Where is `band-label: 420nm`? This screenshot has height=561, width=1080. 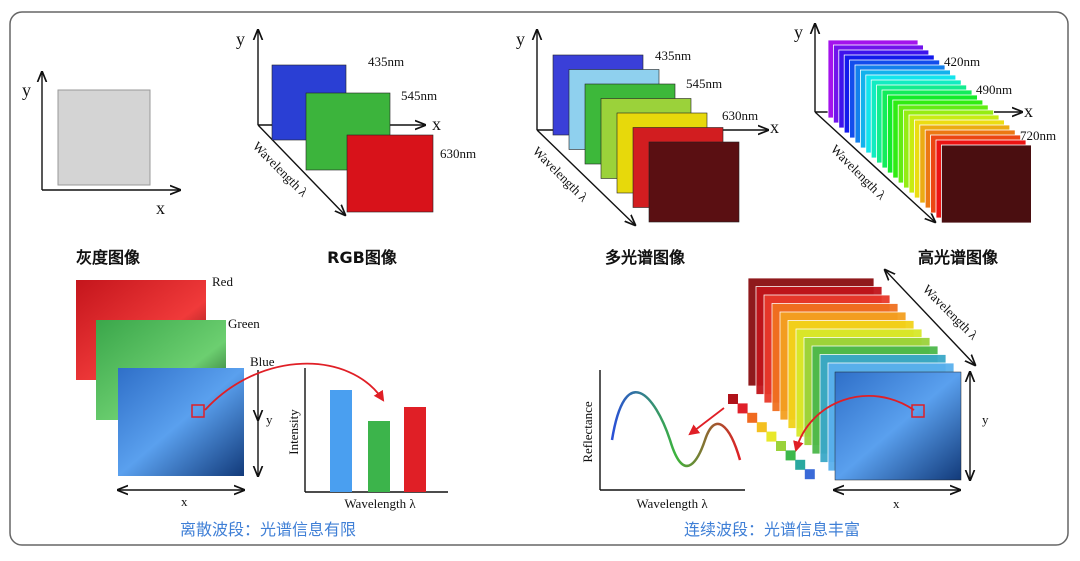 band-label: 420nm is located at coordinates (962, 61).